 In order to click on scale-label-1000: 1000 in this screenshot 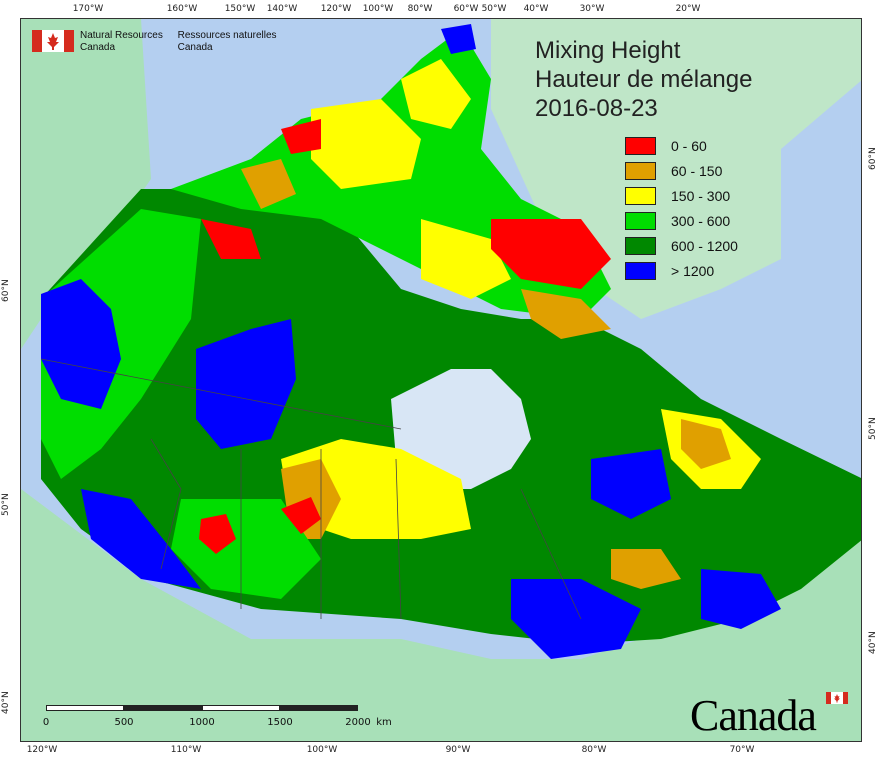, I will do `click(202, 722)`.